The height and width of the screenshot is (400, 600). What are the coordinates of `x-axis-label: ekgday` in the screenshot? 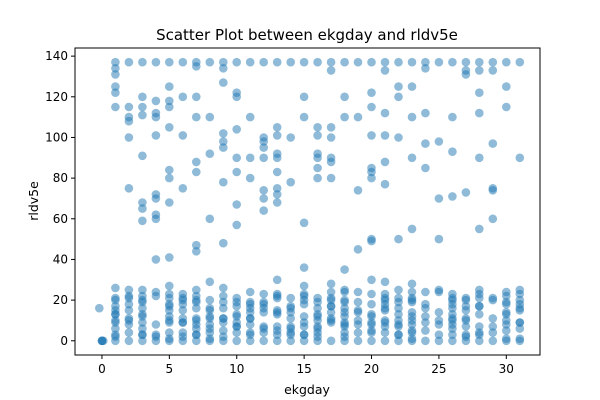 It's located at (307, 389).